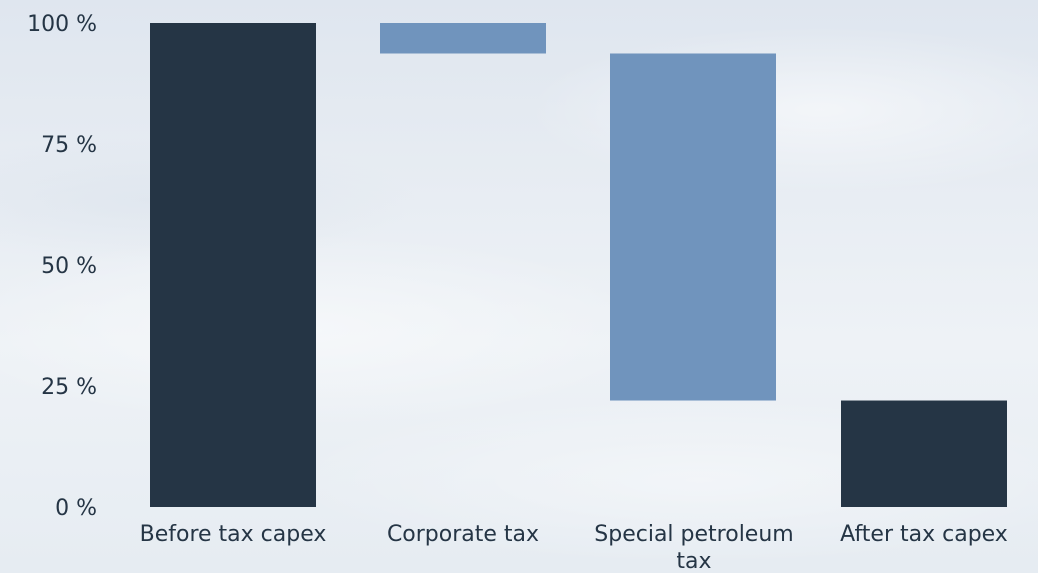  I want to click on y-tick-label: 25 %, so click(69, 387).